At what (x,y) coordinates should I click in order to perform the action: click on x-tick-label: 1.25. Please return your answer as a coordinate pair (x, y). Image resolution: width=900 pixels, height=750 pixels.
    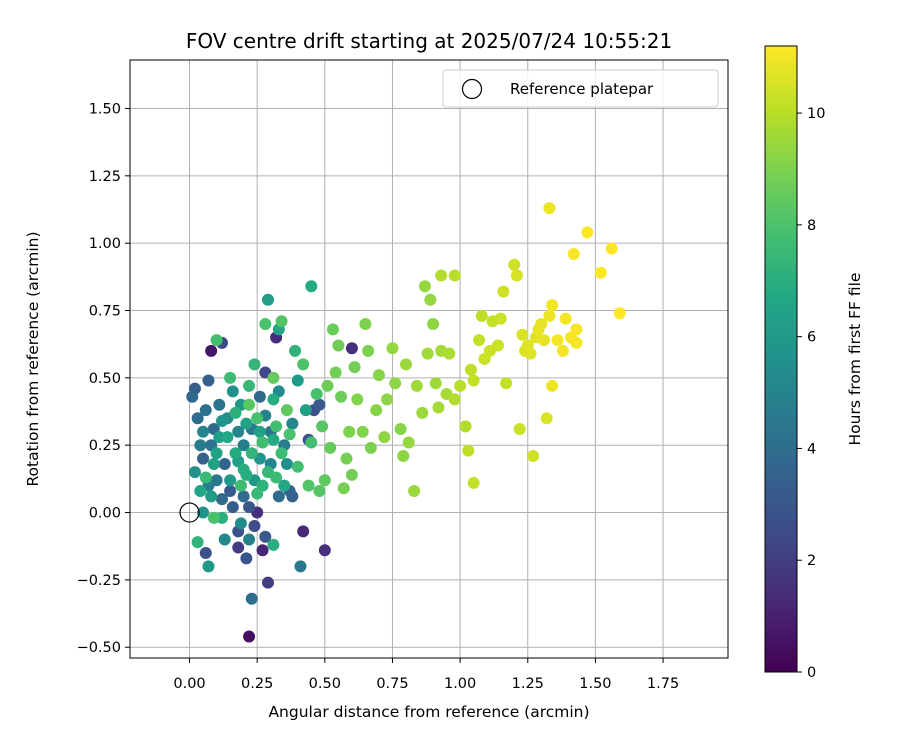
    Looking at the image, I should click on (528, 684).